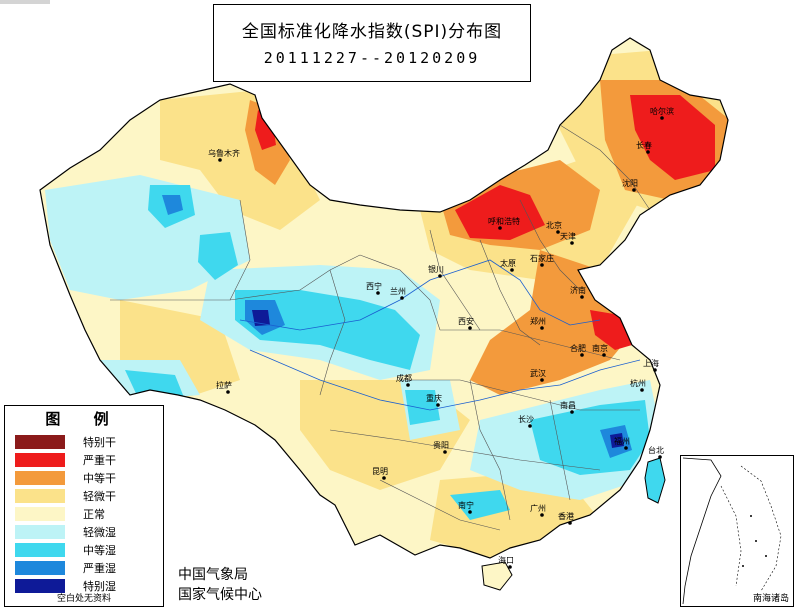 This screenshot has width=795, height=610. Describe the element at coordinates (526, 419) in the screenshot. I see `city-label-changsha: 长沙` at that location.